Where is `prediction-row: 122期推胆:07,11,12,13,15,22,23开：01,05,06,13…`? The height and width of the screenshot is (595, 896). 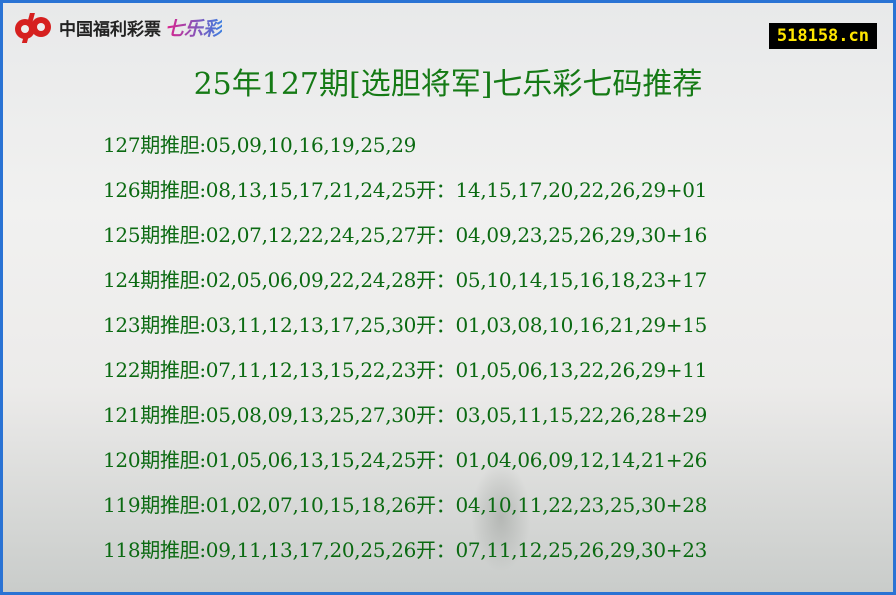 prediction-row: 122期推胆:07,11,12,13,15,22,23开：01,05,06,13… is located at coordinates (405, 370).